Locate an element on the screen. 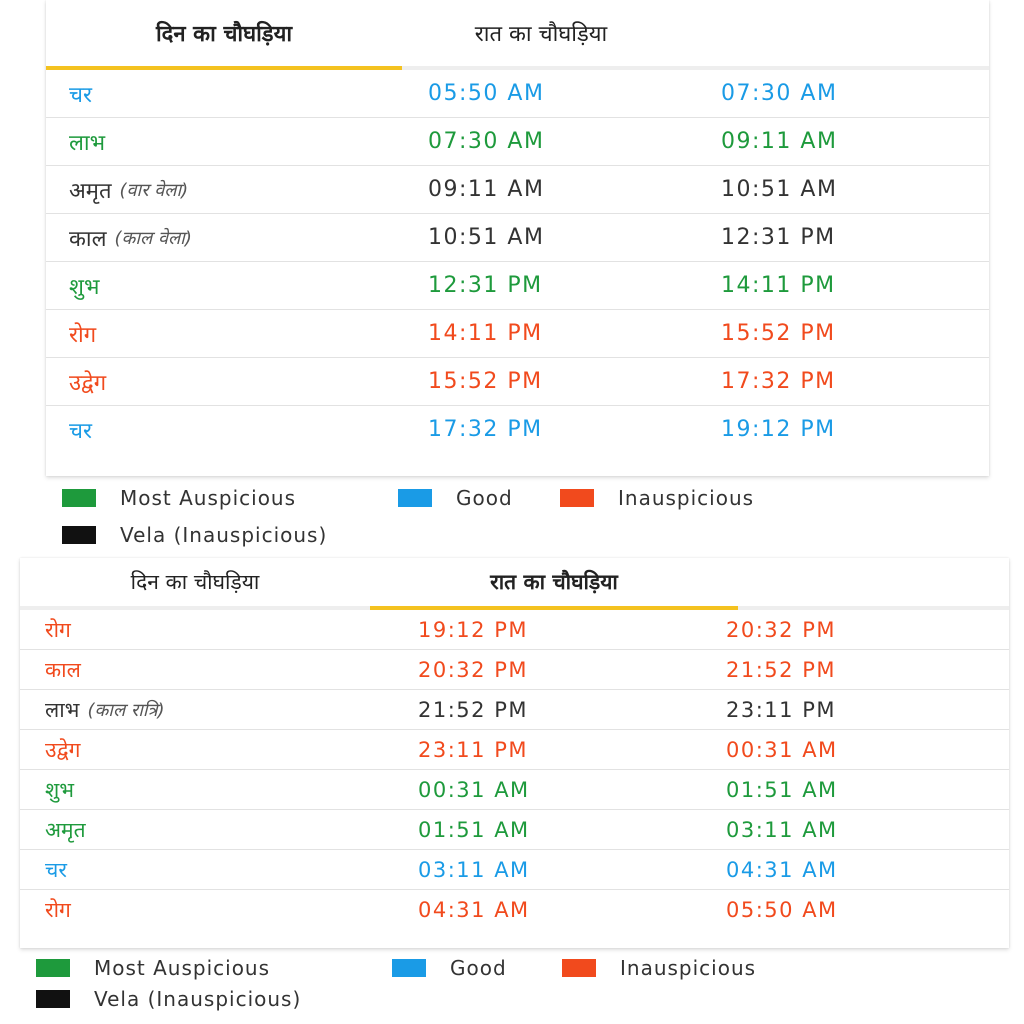  start-time: 20:32 PM is located at coordinates (473, 669).